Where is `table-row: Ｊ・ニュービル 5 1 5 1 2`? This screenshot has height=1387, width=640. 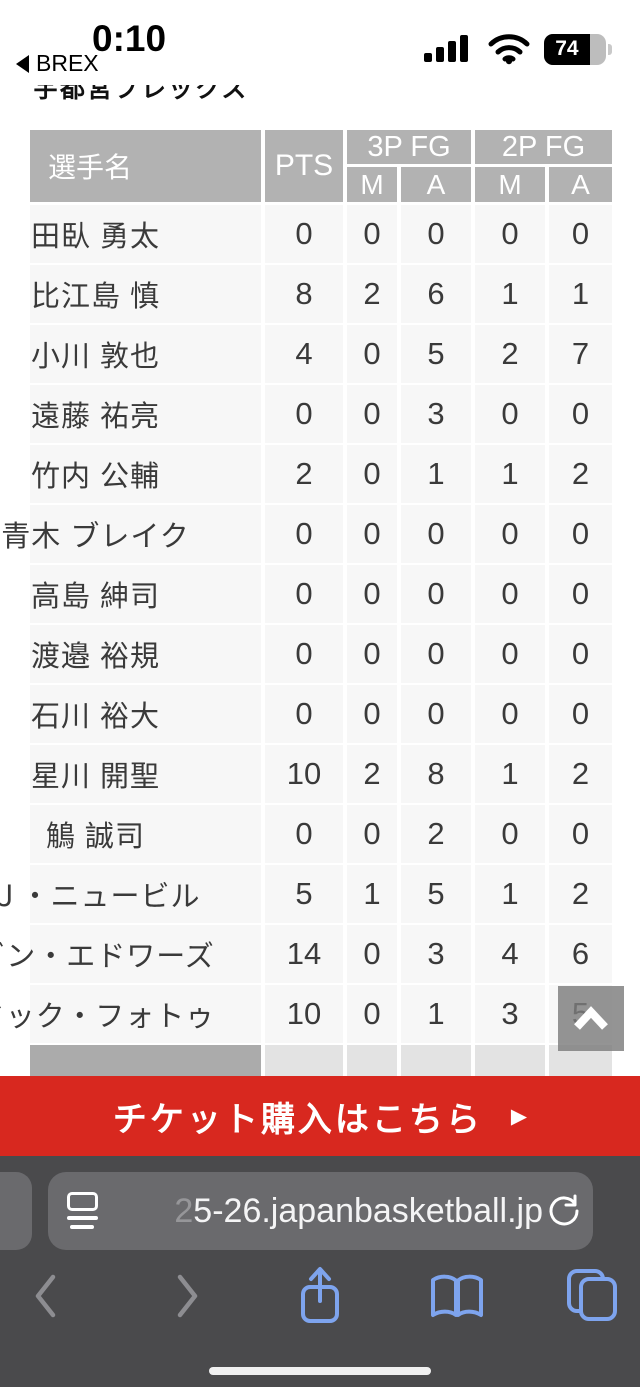
table-row: Ｊ・ニュービル 5 1 5 1 2 is located at coordinates (306, 894).